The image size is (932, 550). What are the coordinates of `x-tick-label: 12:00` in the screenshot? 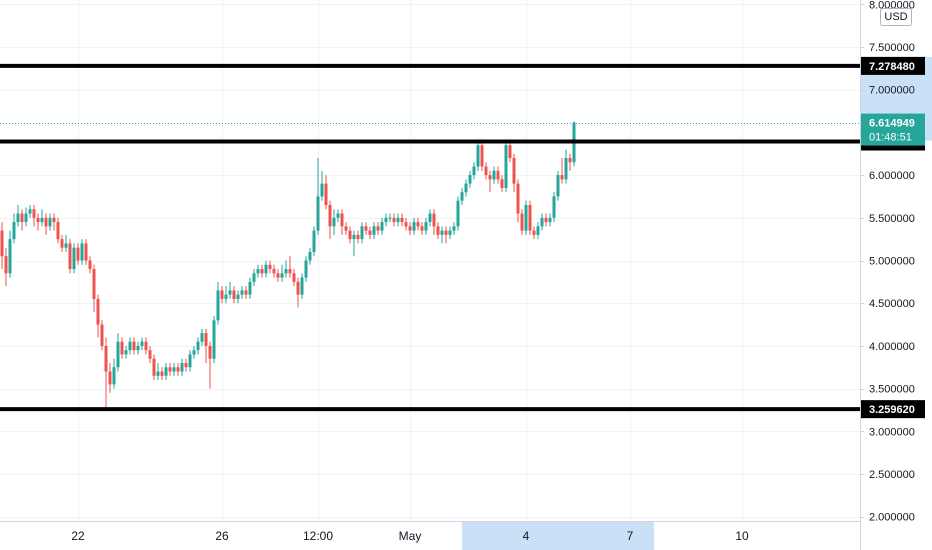 It's located at (318, 536).